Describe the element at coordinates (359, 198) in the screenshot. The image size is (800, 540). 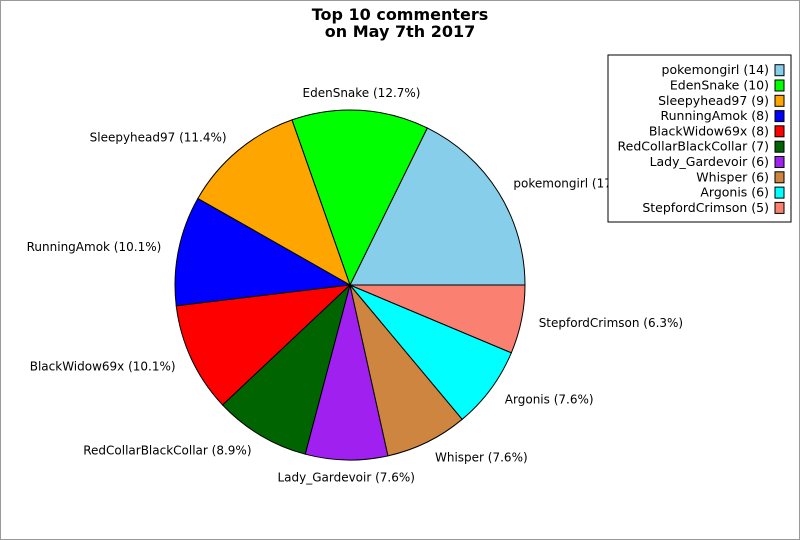
I see `pie-slice-edensnake` at that location.